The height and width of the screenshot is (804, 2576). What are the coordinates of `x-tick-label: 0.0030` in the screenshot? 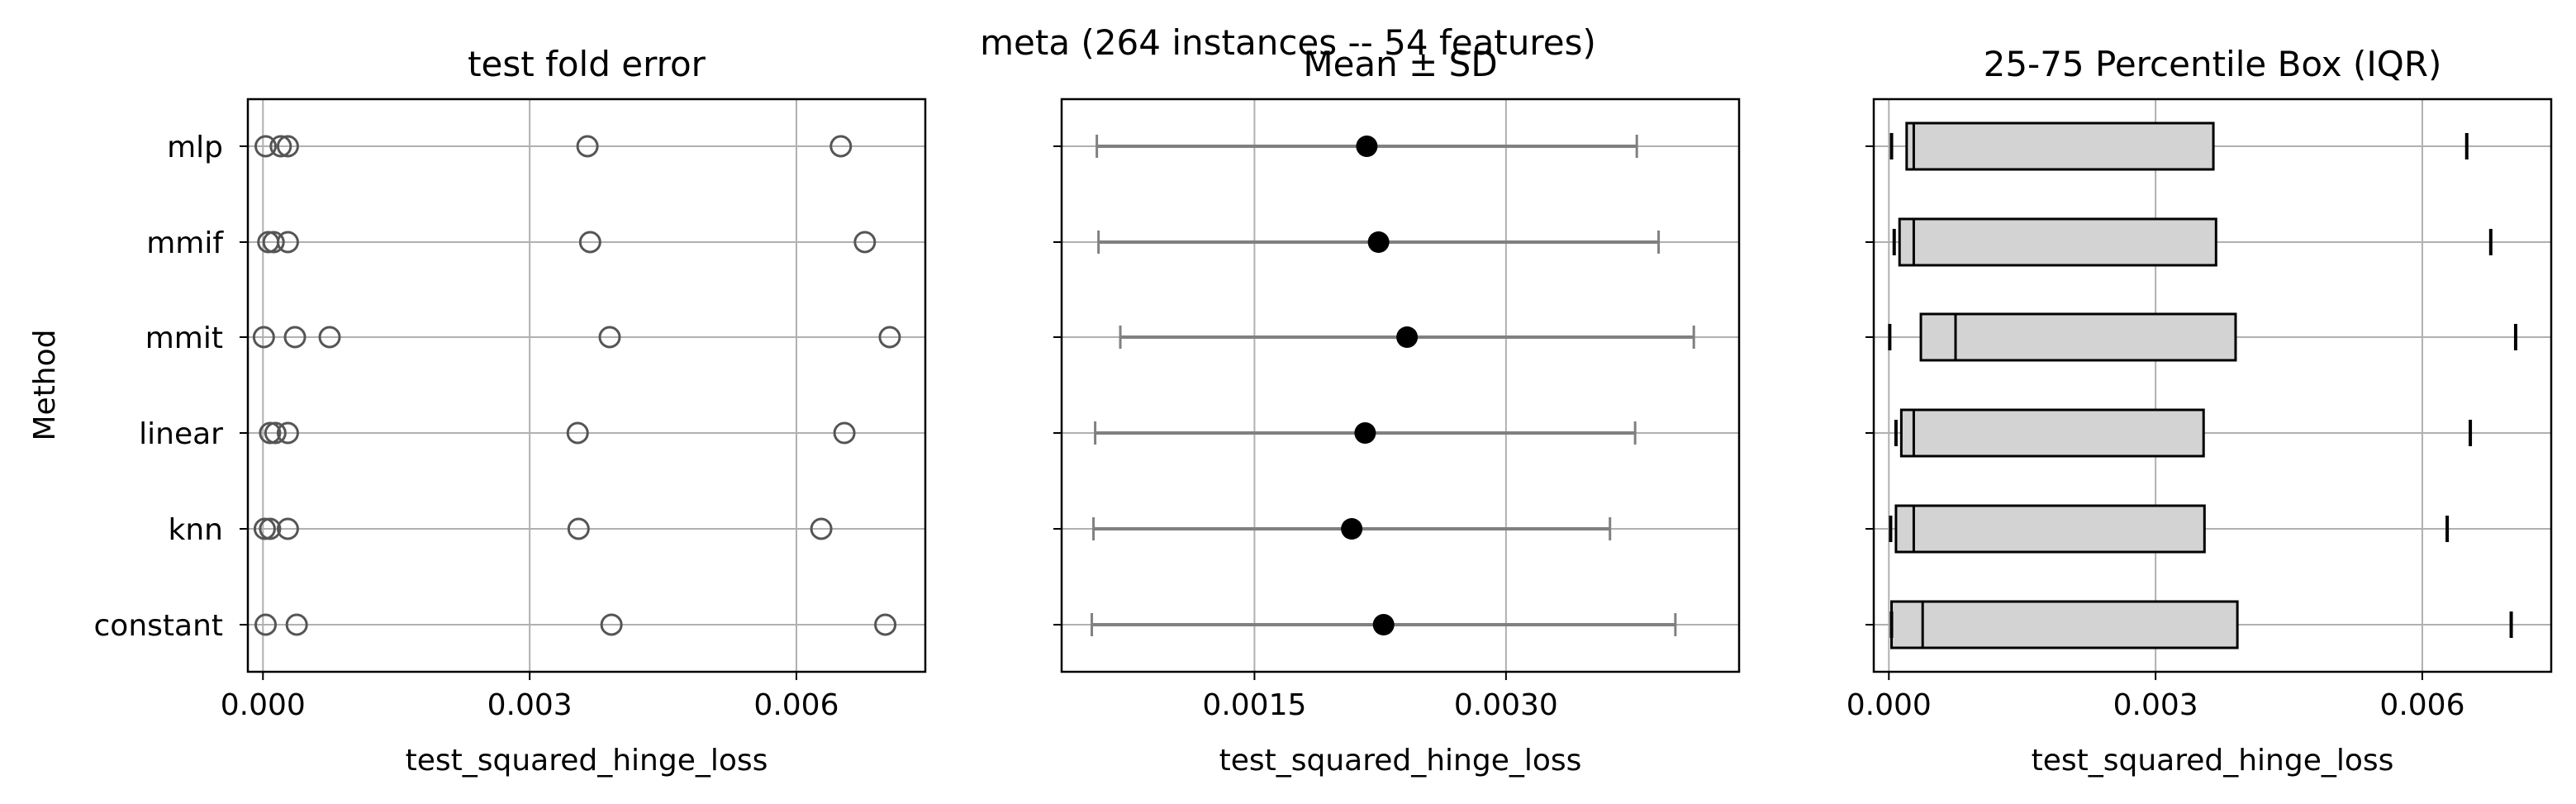 It's located at (1506, 705).